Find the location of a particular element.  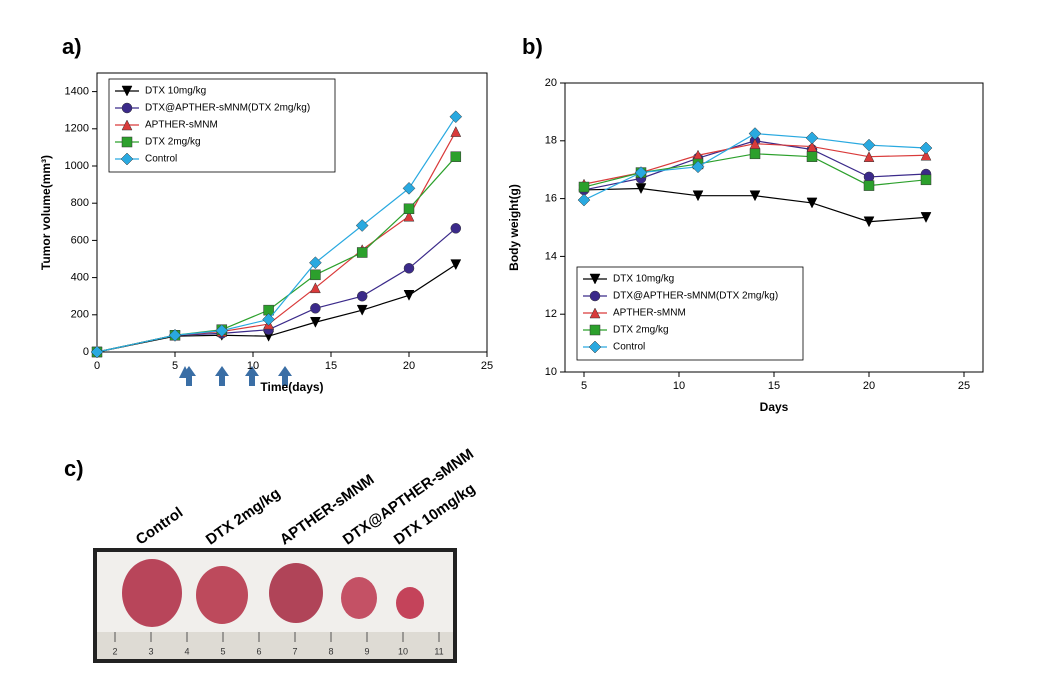

ruler-label: 2 is located at coordinates (114, 651).